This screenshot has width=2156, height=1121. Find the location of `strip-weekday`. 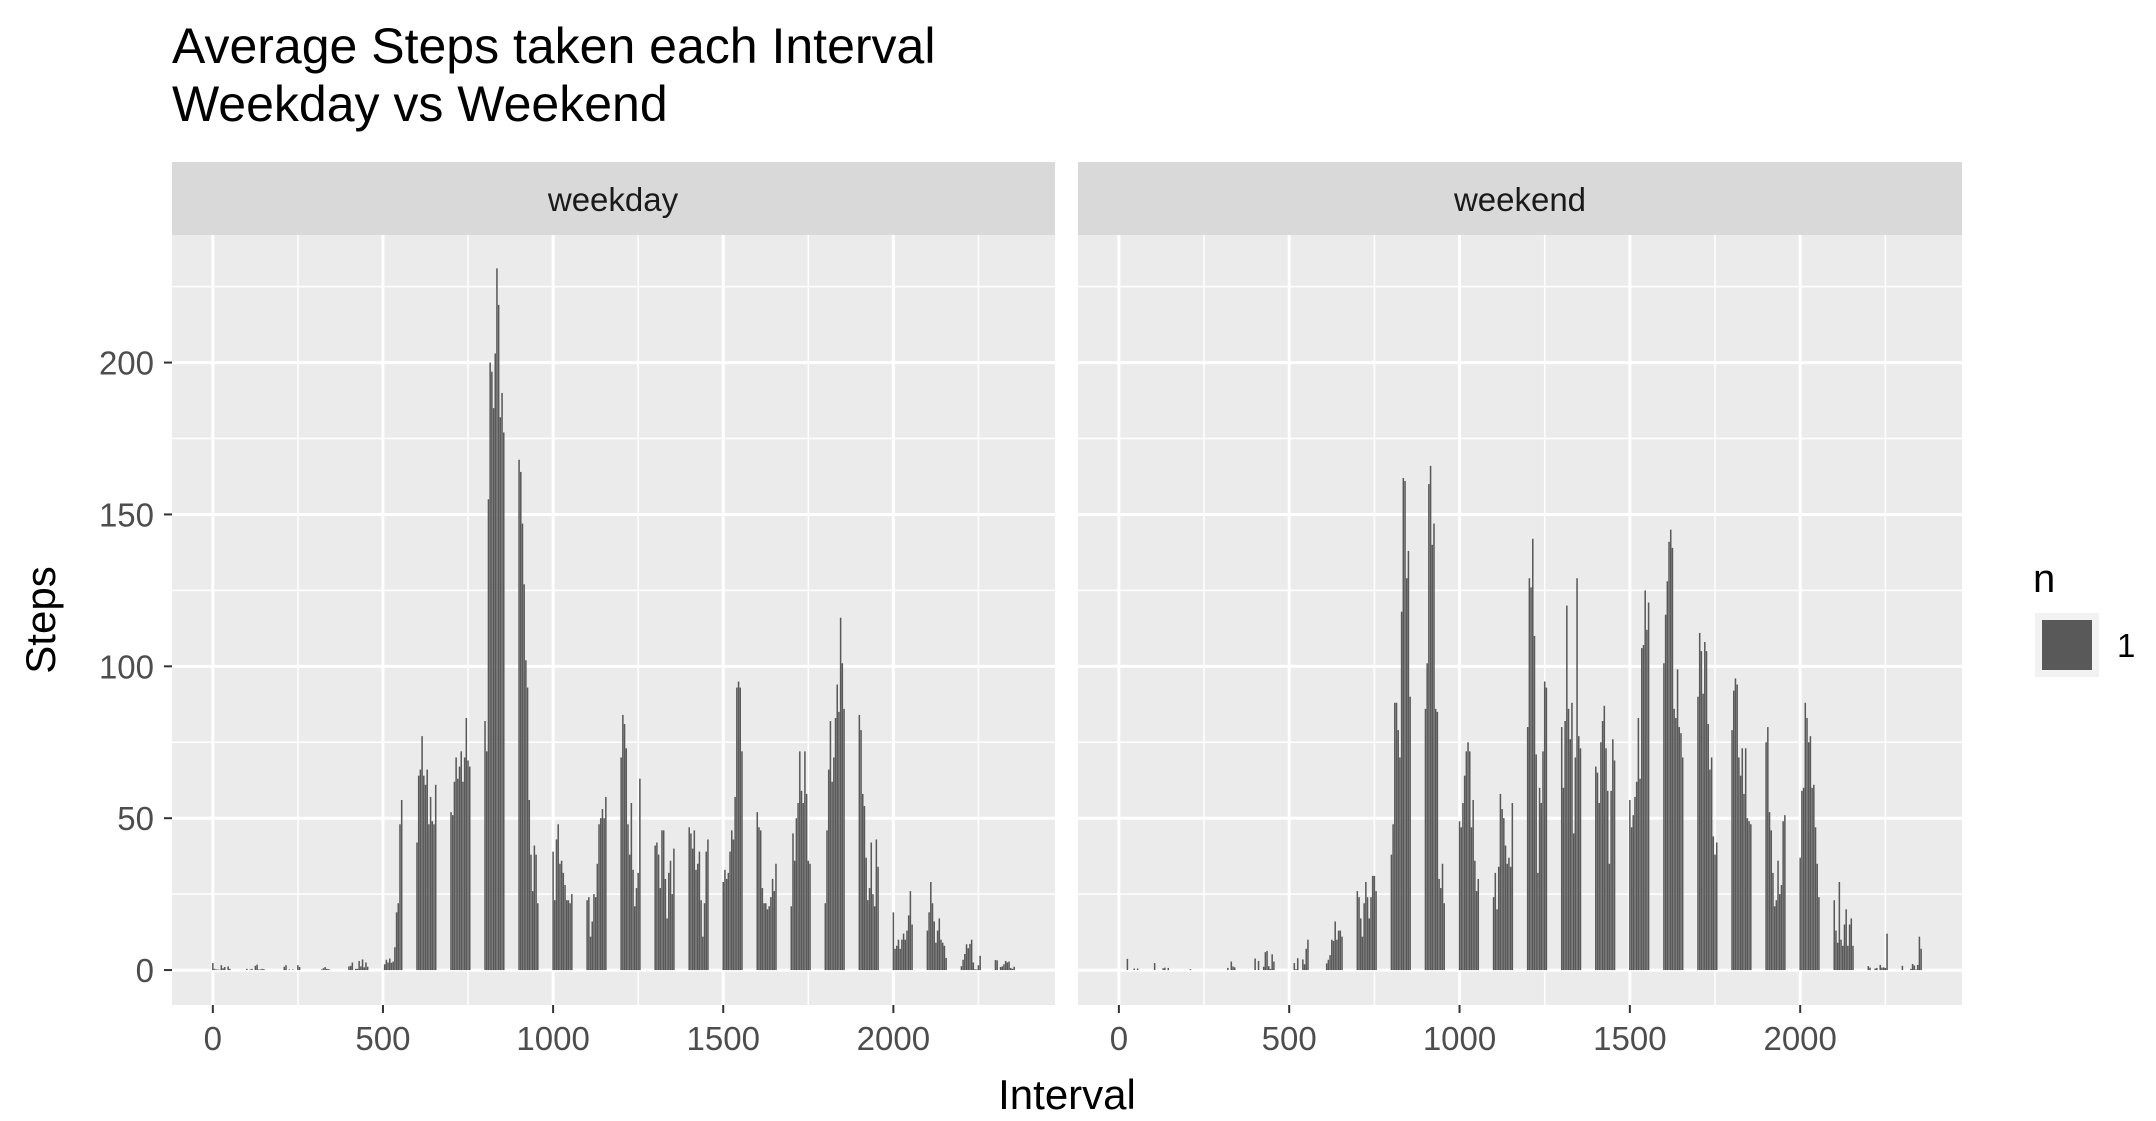

strip-weekday is located at coordinates (613, 198).